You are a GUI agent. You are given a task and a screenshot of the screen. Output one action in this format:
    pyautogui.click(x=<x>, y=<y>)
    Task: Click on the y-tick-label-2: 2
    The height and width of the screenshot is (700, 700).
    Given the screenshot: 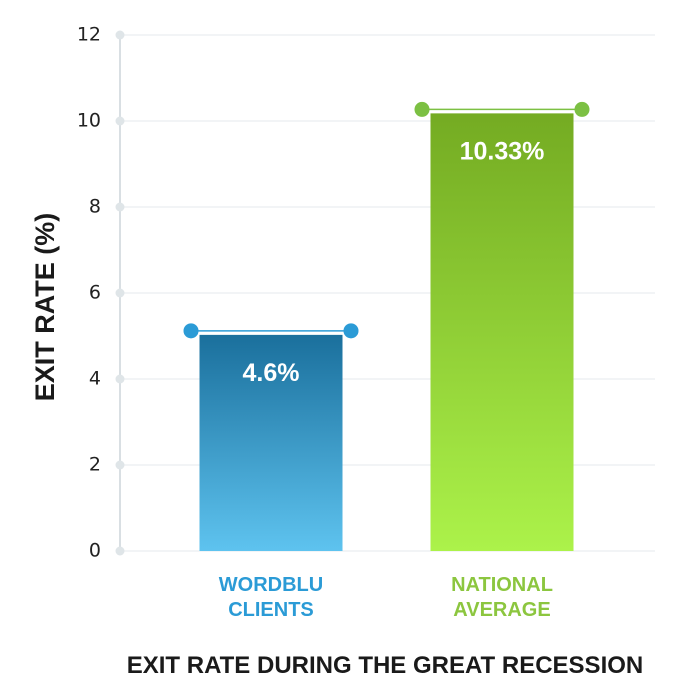 What is the action you would take?
    pyautogui.click(x=95, y=465)
    